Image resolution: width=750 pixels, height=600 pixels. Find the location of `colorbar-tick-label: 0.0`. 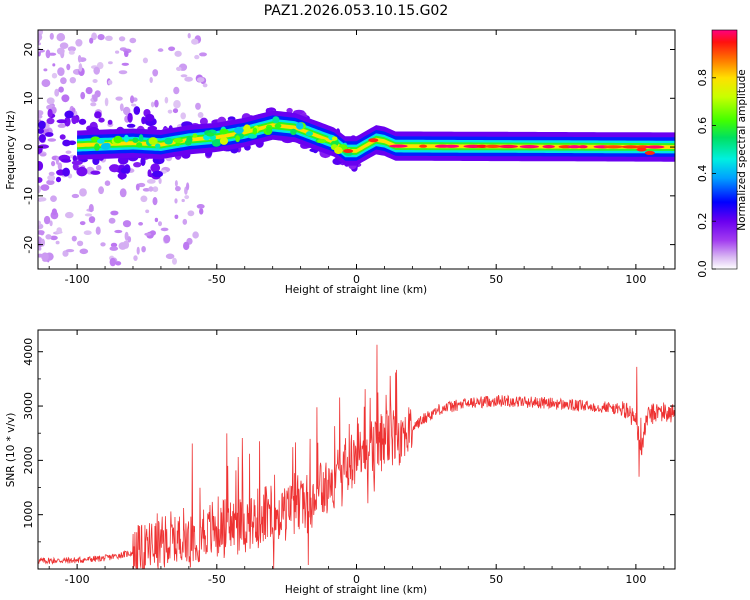

colorbar-tick-label: 0.0 is located at coordinates (702, 269).